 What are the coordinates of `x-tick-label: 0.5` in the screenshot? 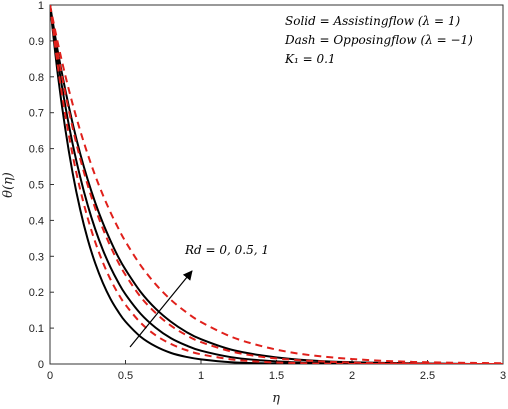 It's located at (125, 376).